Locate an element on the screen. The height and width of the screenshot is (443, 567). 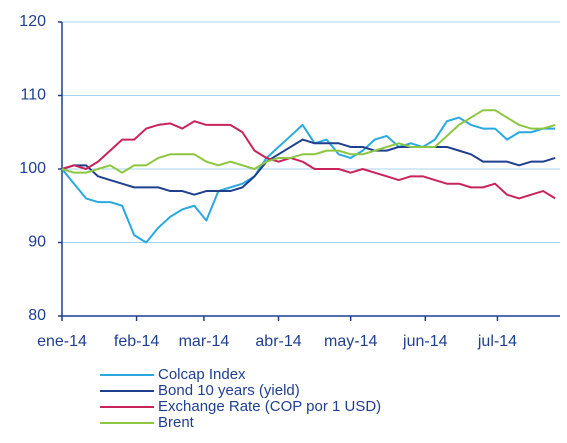
legend-label: Bond 10 years (yield) is located at coordinates (229, 390).